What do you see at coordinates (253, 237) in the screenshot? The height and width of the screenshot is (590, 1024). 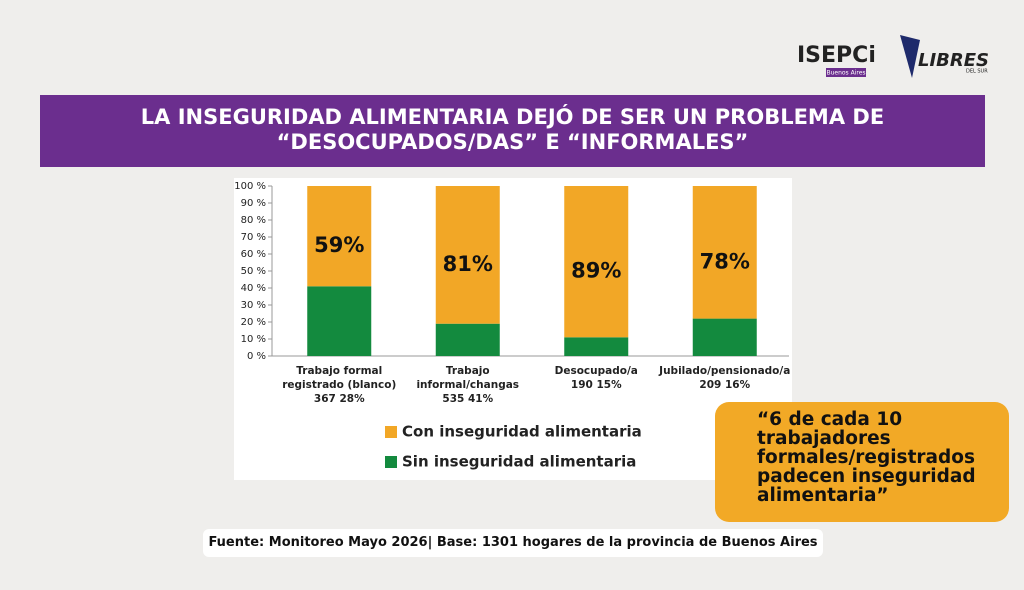 I see `y-tick-label: 70 %` at bounding box center [253, 237].